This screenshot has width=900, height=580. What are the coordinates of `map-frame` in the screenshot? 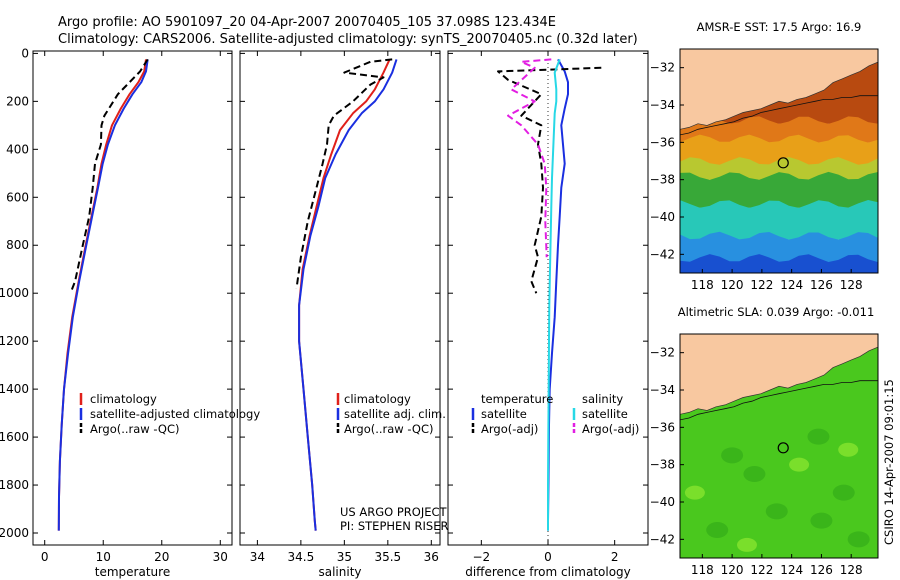 It's located at (779, 446).